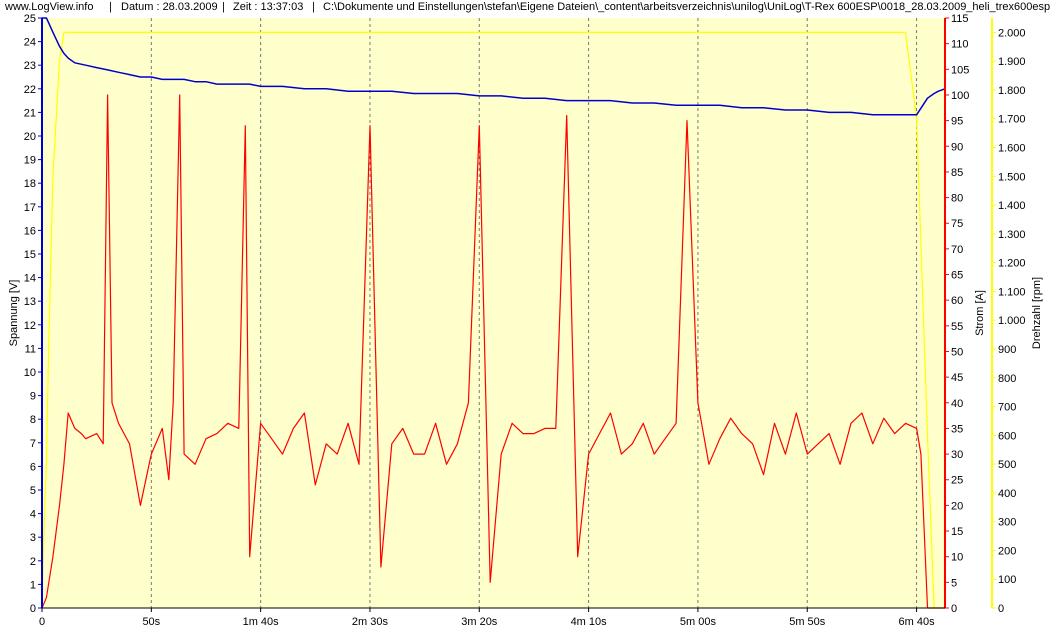 This screenshot has width=1050, height=633. I want to click on current-tick-label: 115, so click(960, 19).